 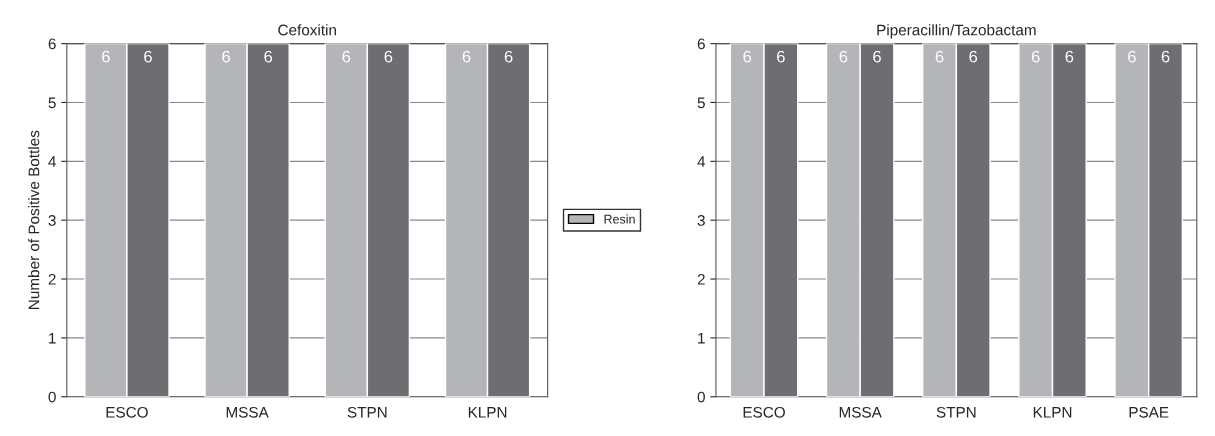 What do you see at coordinates (1149, 412) in the screenshot?
I see `x-tick-label: PSAE` at bounding box center [1149, 412].